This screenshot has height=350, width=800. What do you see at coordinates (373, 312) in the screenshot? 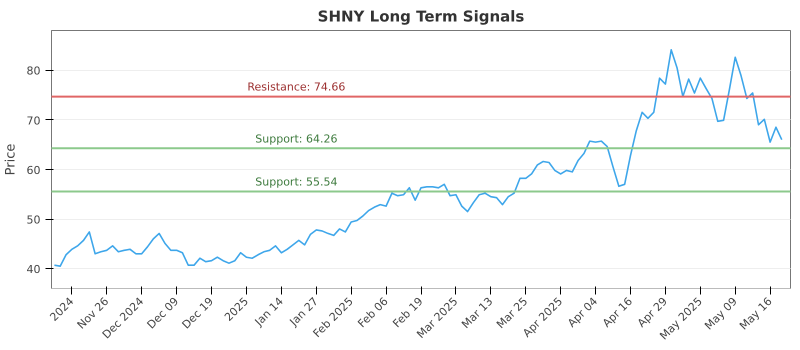
I see `x-tick-label: Feb 06` at bounding box center [373, 312].